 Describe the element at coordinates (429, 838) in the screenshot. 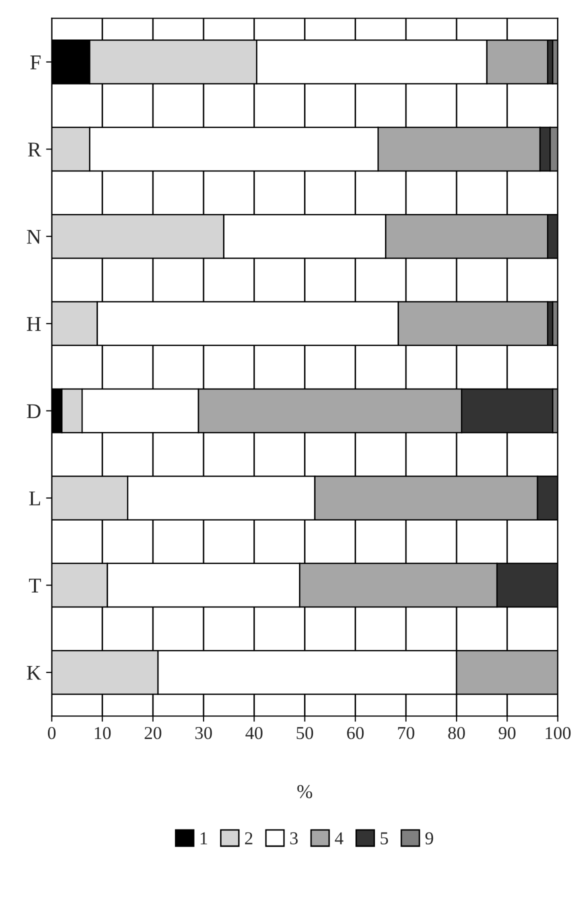

I see `legend-label: 9` at that location.